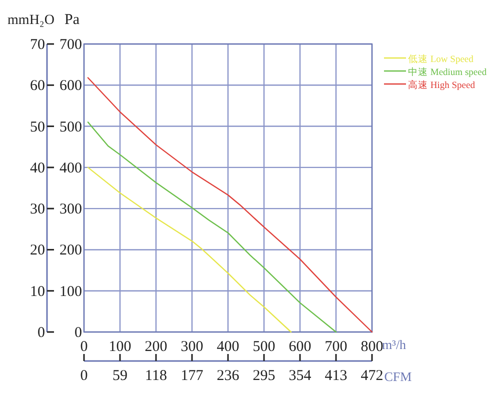 The image size is (500, 396). What do you see at coordinates (72, 20) in the screenshot?
I see `ylabel: Pa` at bounding box center [72, 20].